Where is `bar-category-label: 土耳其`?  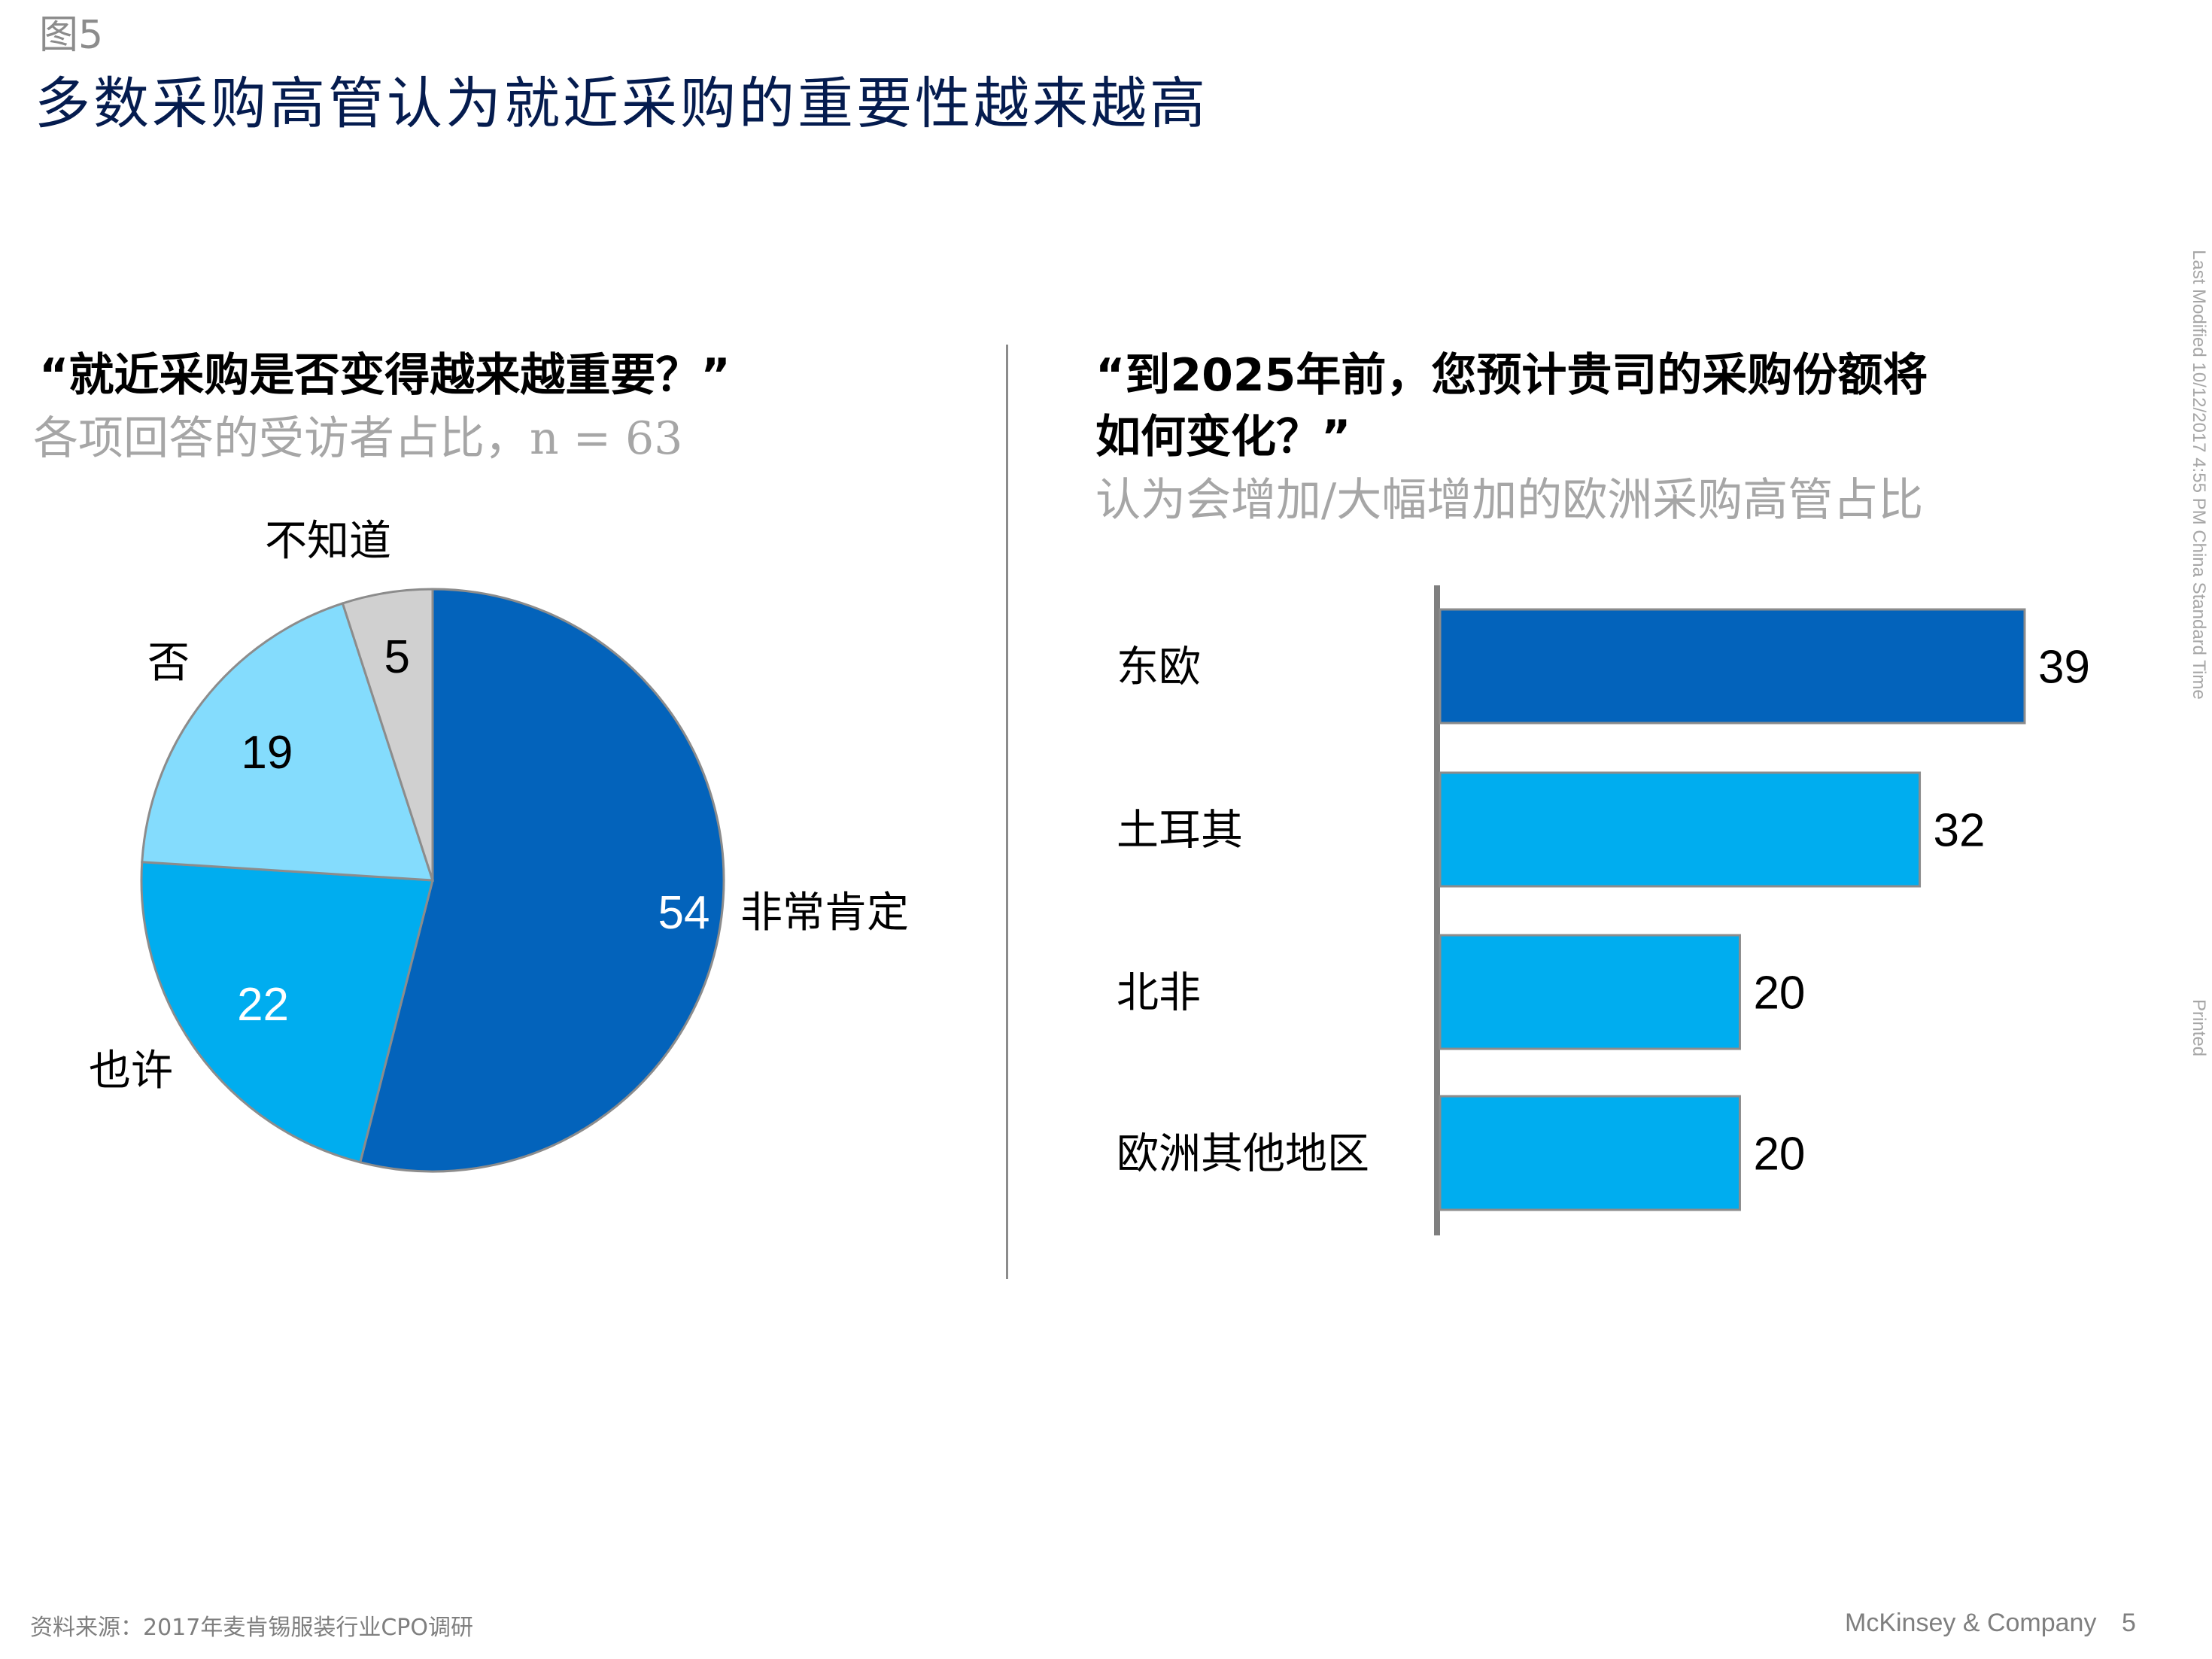 bar-category-label: 土耳其 is located at coordinates (1180, 831).